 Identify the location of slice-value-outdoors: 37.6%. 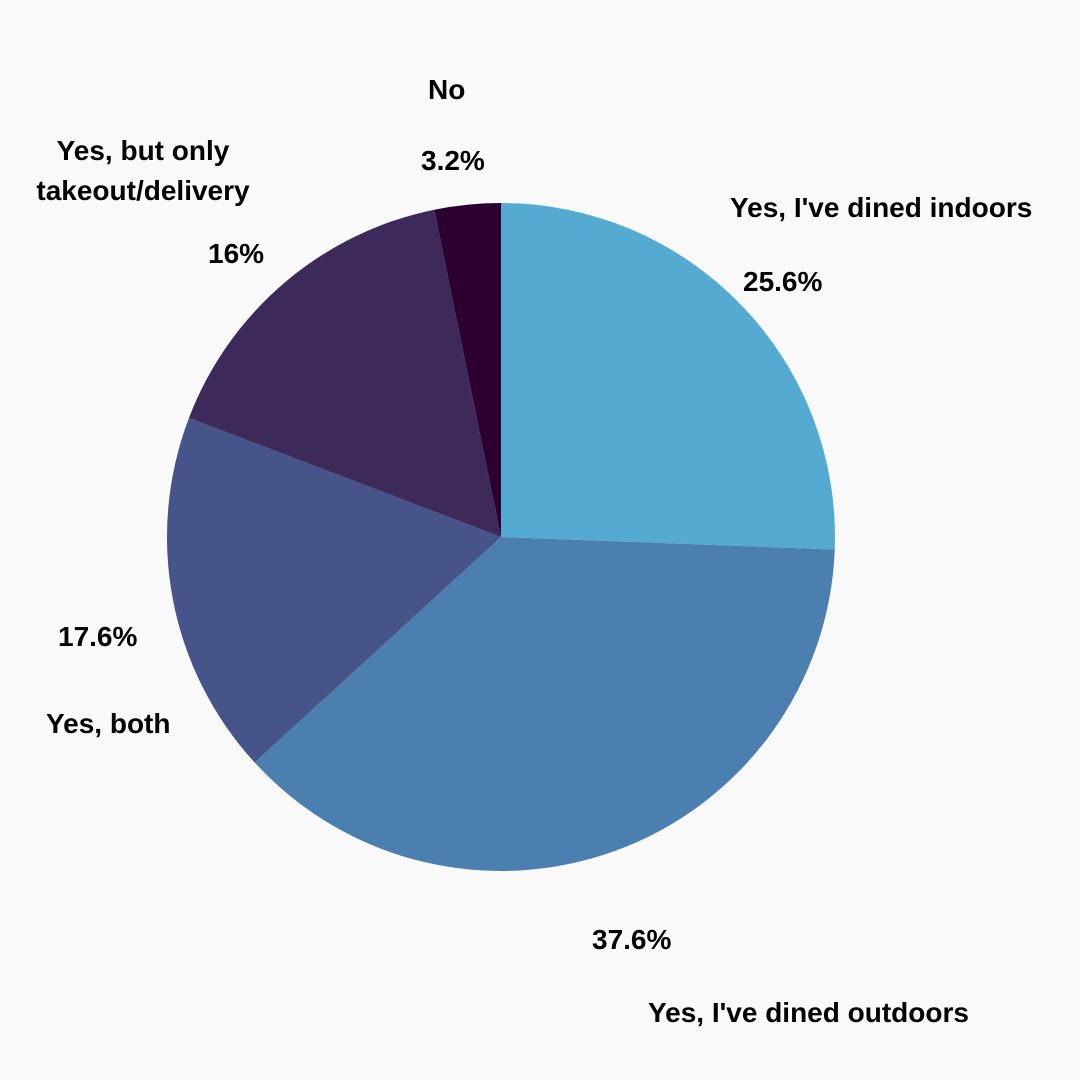
(632, 939).